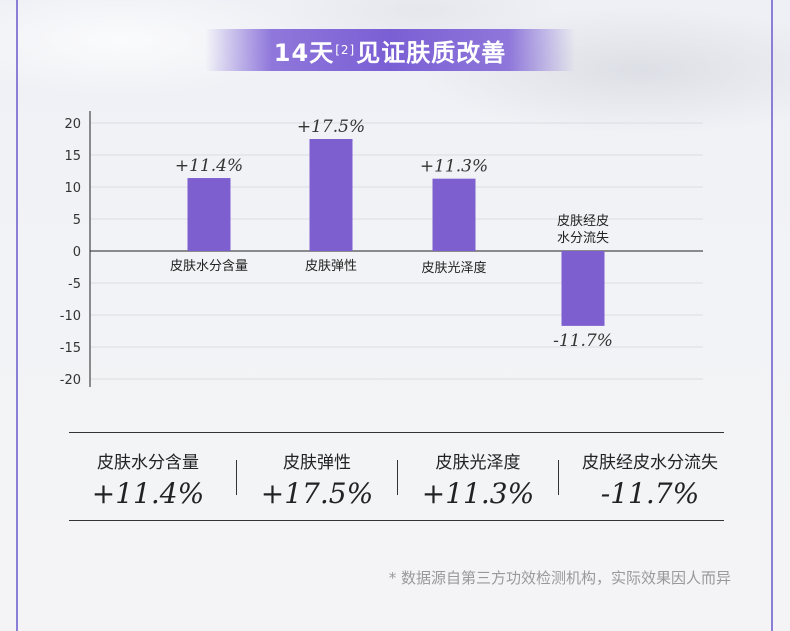 The height and width of the screenshot is (631, 790). What do you see at coordinates (453, 268) in the screenshot?
I see `category-label: 皮肤光泽度` at bounding box center [453, 268].